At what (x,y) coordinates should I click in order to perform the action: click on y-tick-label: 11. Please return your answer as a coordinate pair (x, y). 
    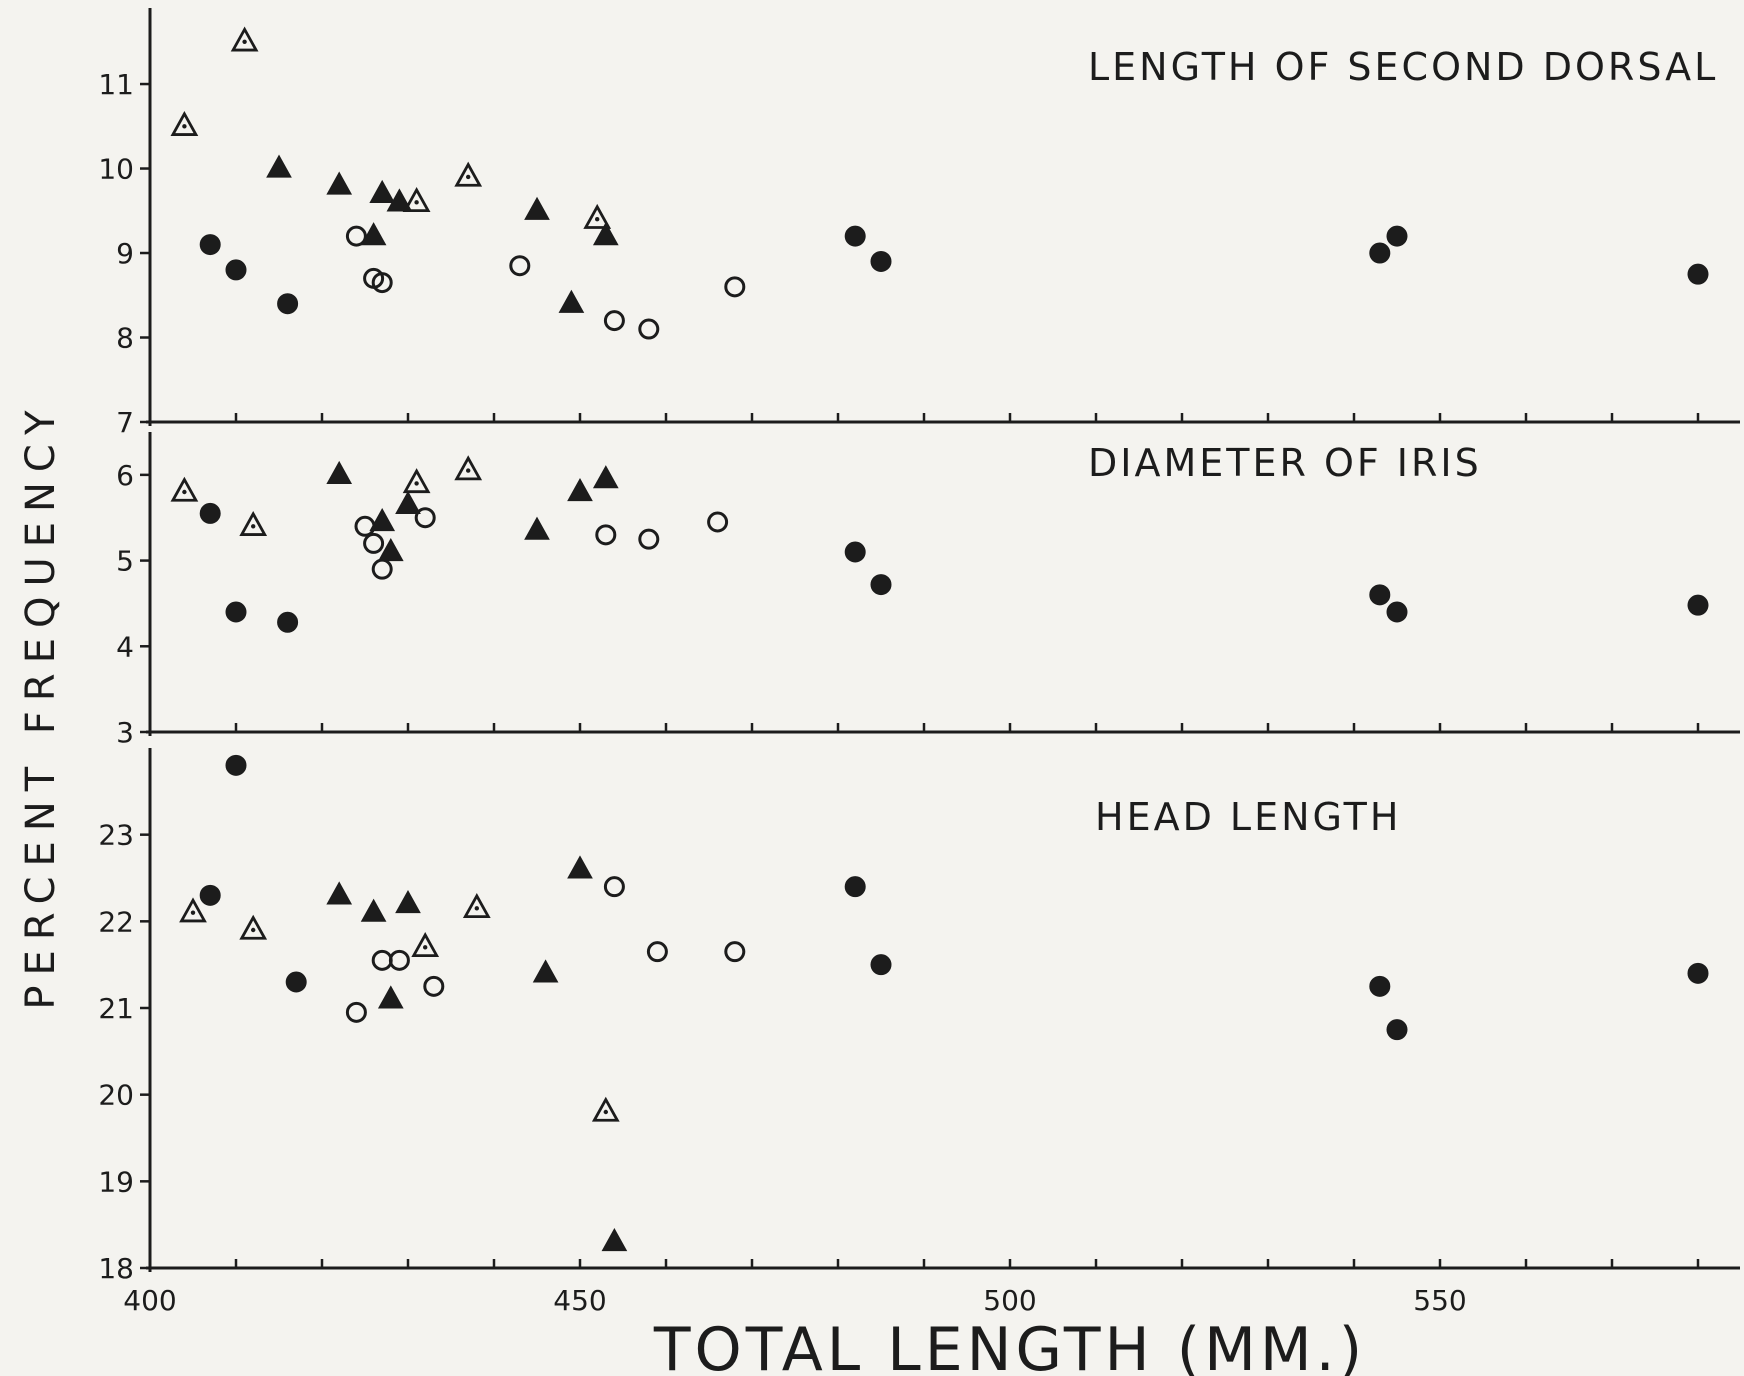
    Looking at the image, I should click on (116, 84).